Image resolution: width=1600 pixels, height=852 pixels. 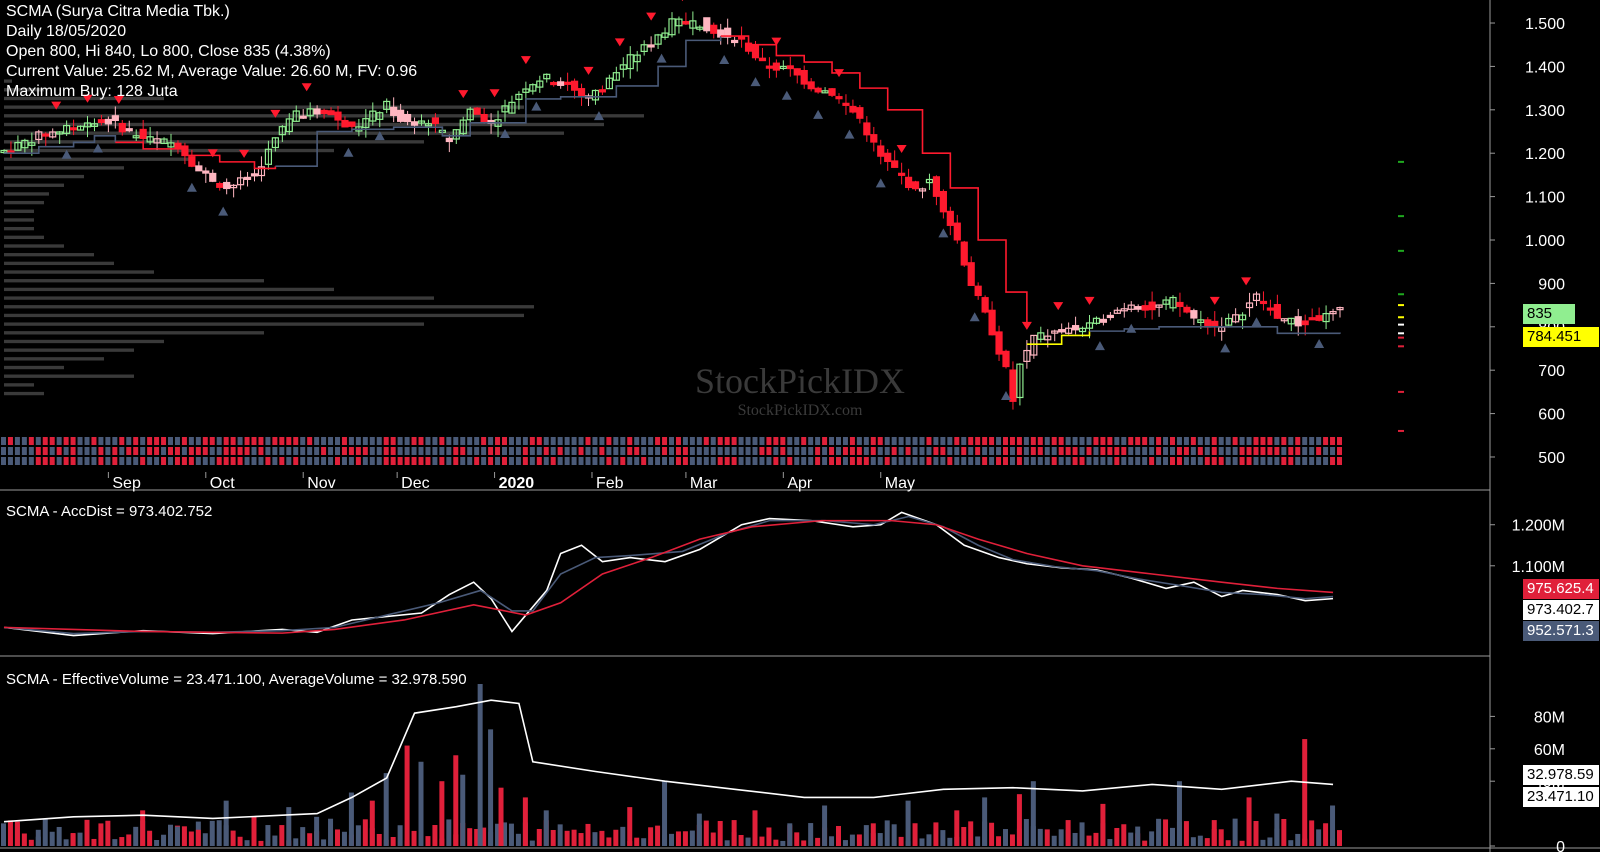 What do you see at coordinates (1215, 330) in the screenshot?
I see `trail-segment` at bounding box center [1215, 330].